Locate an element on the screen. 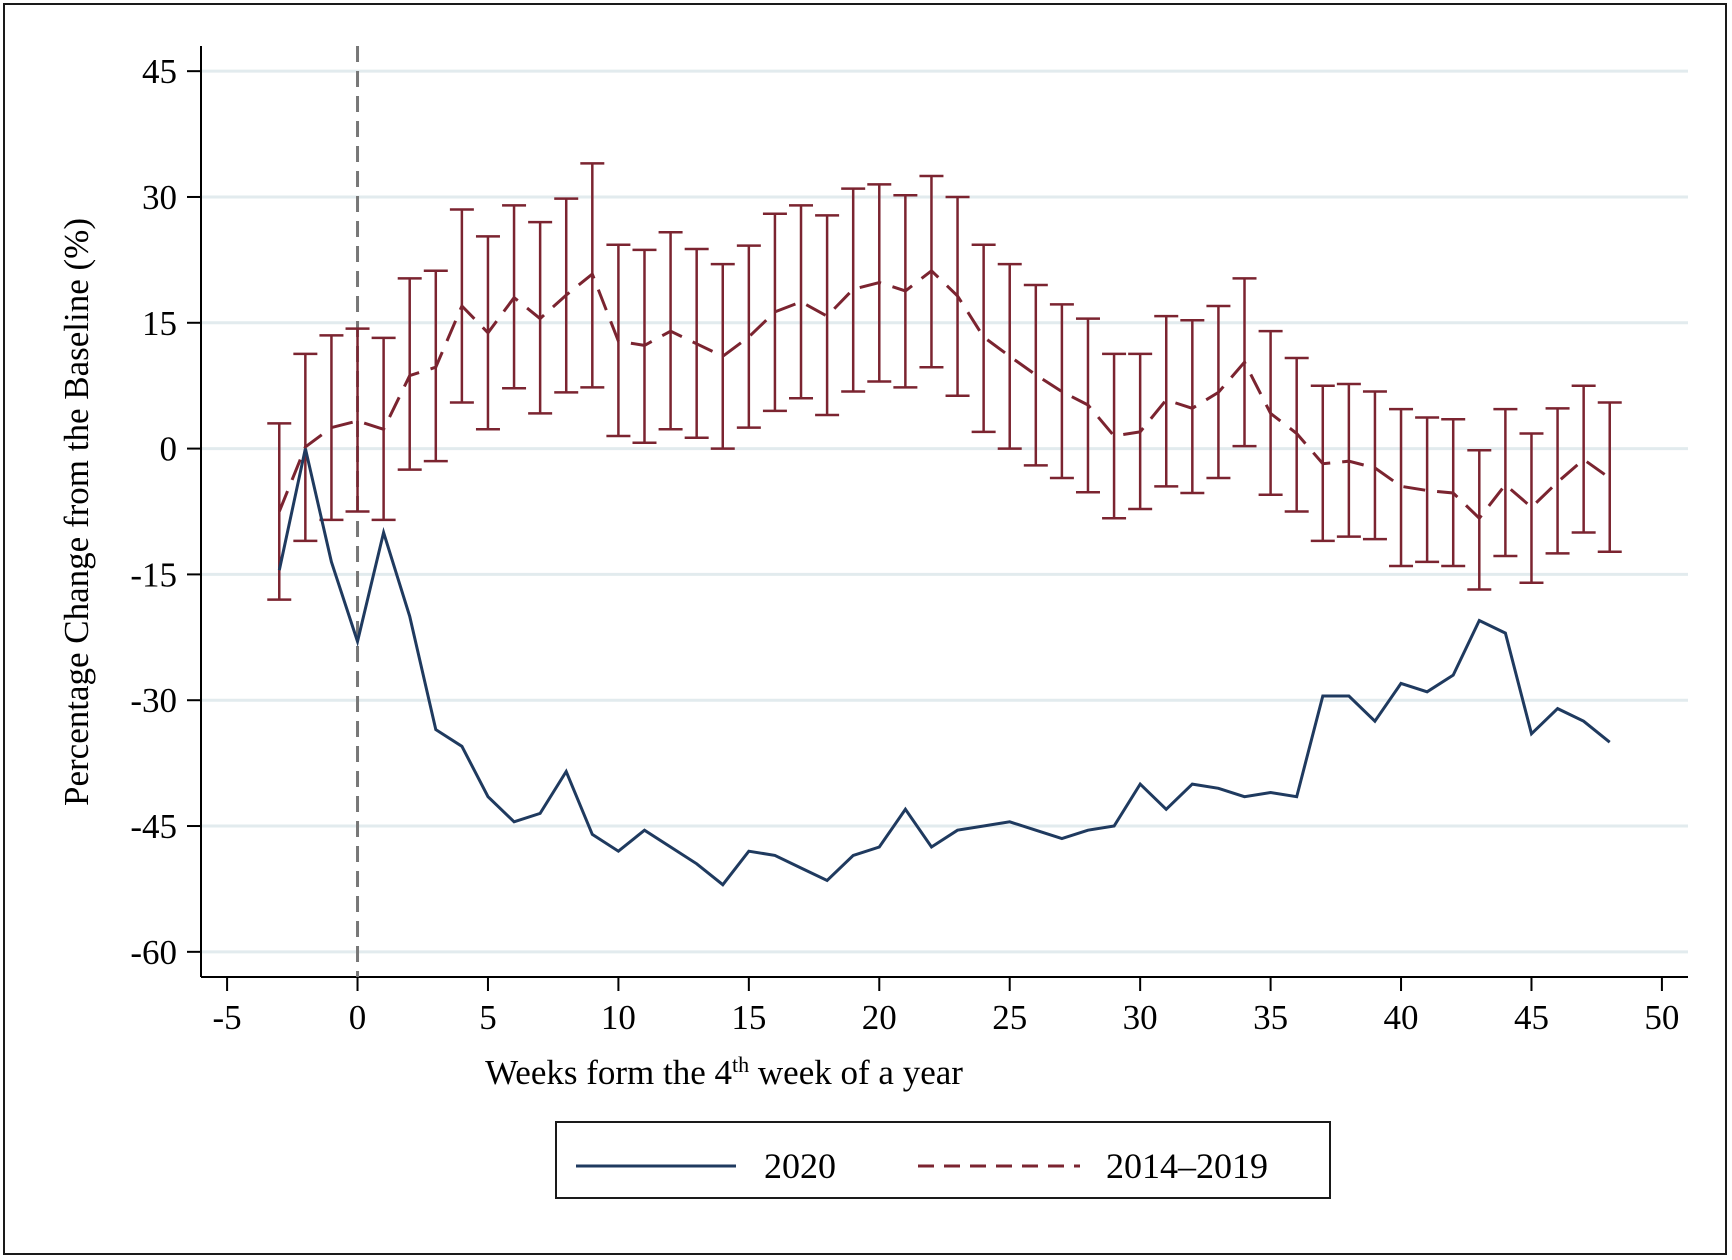  y-tick-label: 45 is located at coordinates (159, 71).